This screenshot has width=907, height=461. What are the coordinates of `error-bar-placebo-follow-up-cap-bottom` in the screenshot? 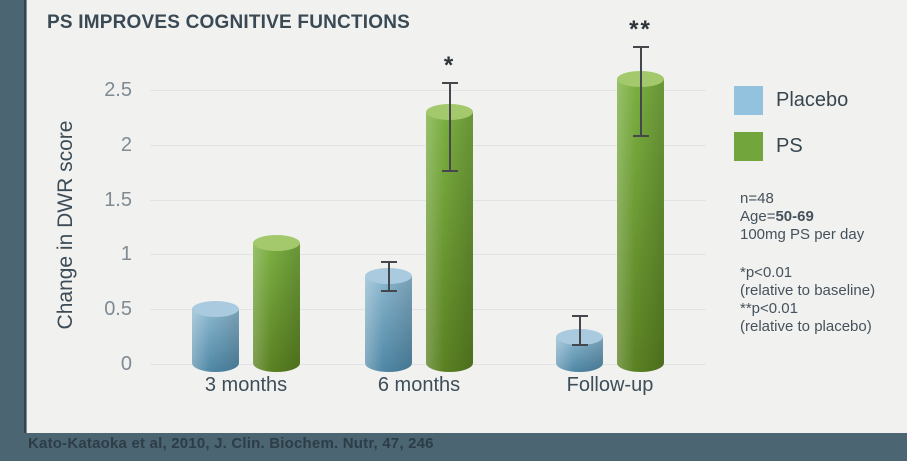 It's located at (579, 345).